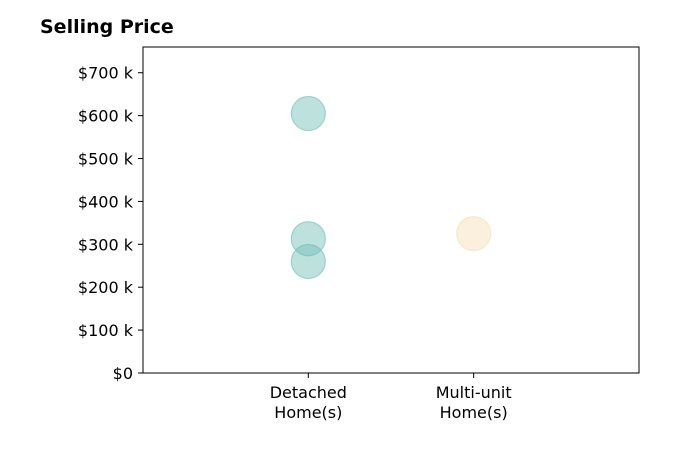 Image resolution: width=679 pixels, height=462 pixels. I want to click on y-tick-label: $300 k, so click(106, 244).